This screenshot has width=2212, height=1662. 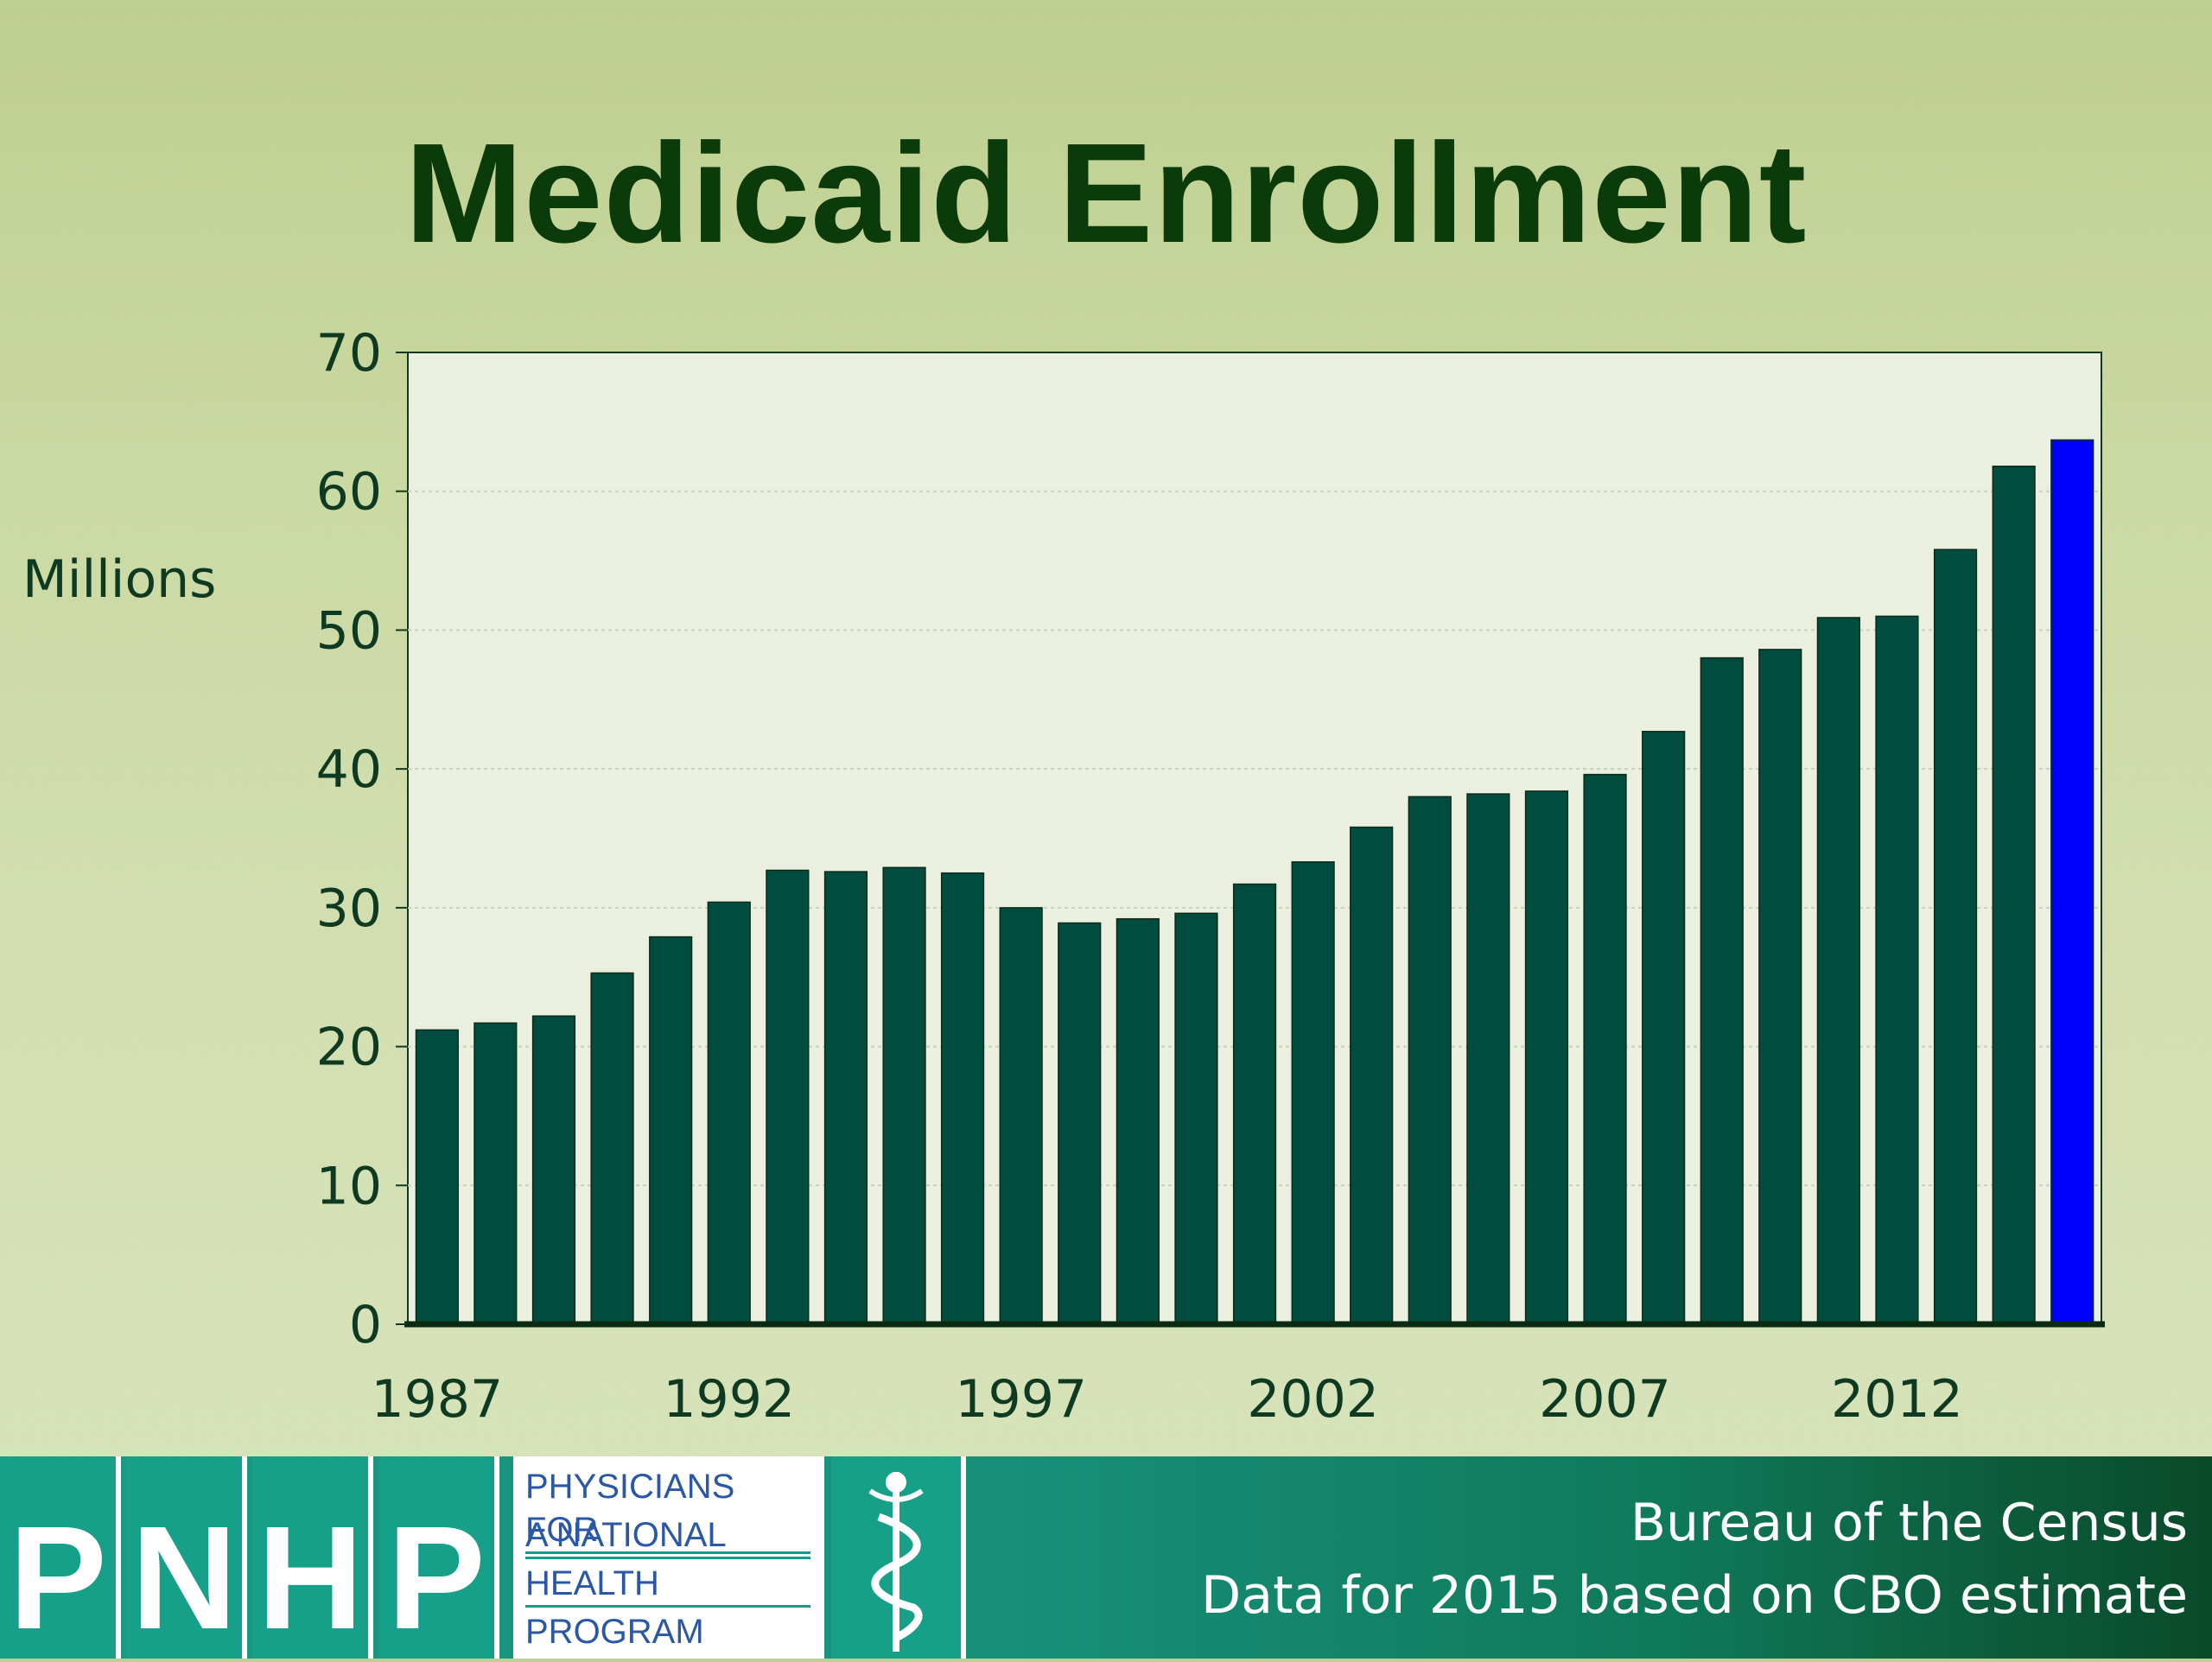 What do you see at coordinates (553, 1170) in the screenshot?
I see `bar-1989` at bounding box center [553, 1170].